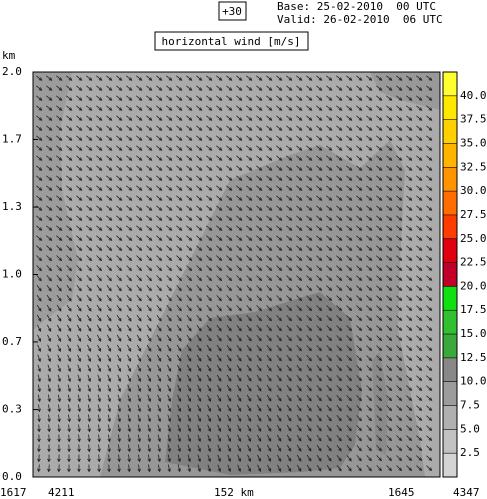 This screenshot has width=487, height=499. What do you see at coordinates (473, 166) in the screenshot?
I see `colorbar-label: 32.5` at bounding box center [473, 166].